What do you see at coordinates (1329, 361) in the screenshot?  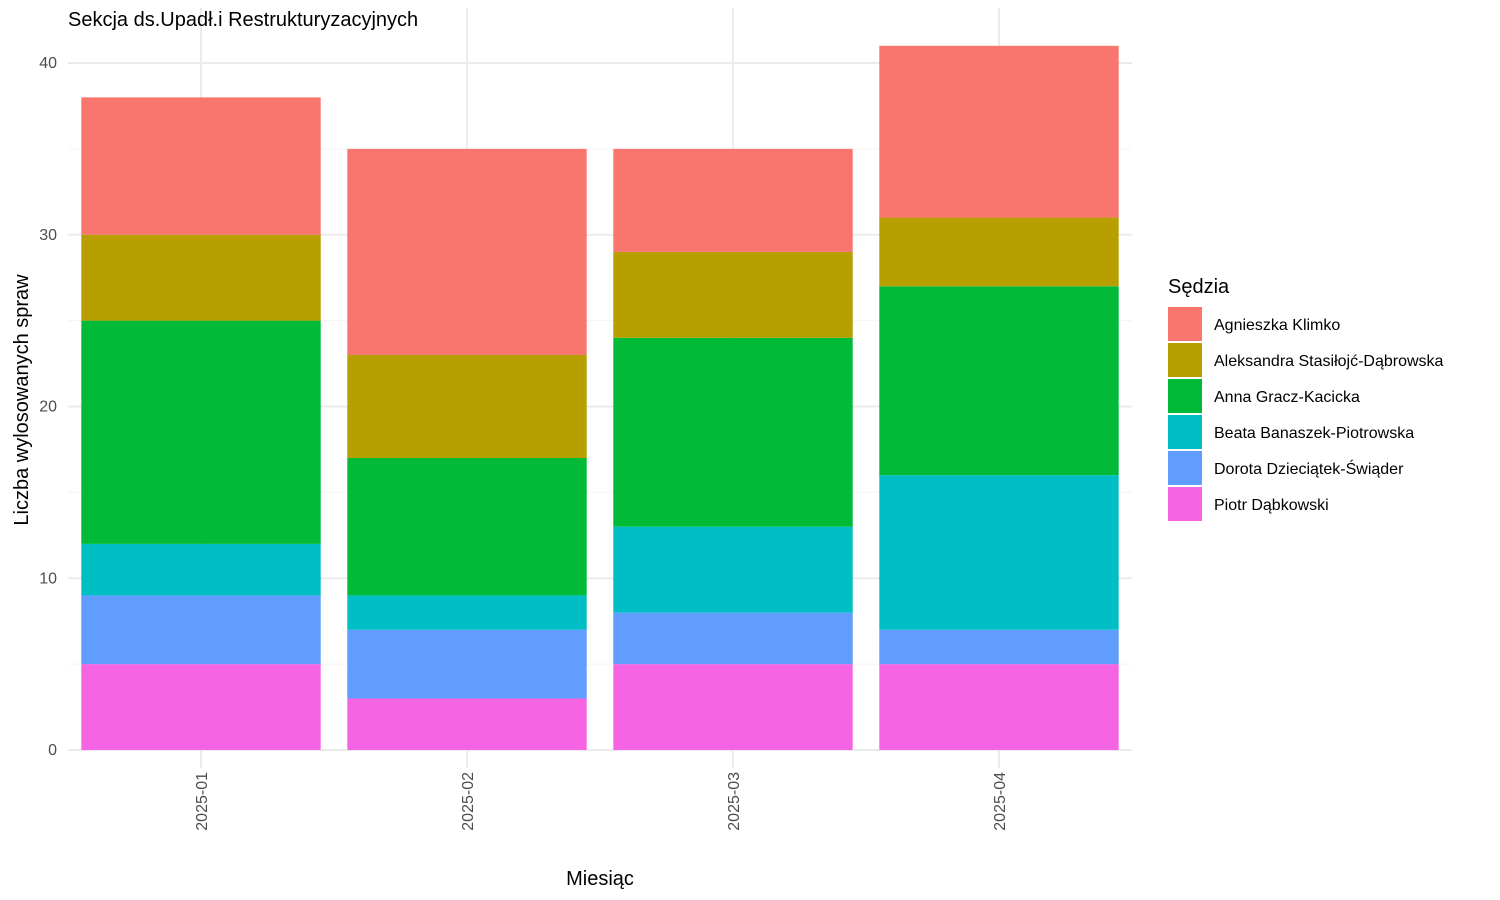 I see `legend-label: Aleksandra Stasiłojć-Dąbrowska` at bounding box center [1329, 361].